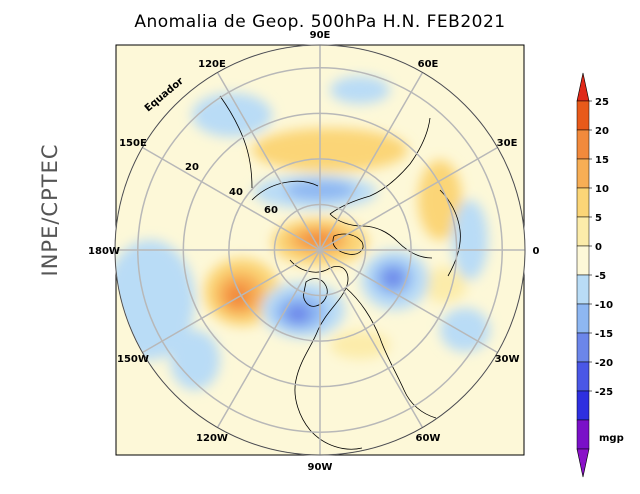 The width and height of the screenshot is (640, 494). Describe the element at coordinates (602, 131) in the screenshot. I see `colorbar-tick-label: 20` at that location.